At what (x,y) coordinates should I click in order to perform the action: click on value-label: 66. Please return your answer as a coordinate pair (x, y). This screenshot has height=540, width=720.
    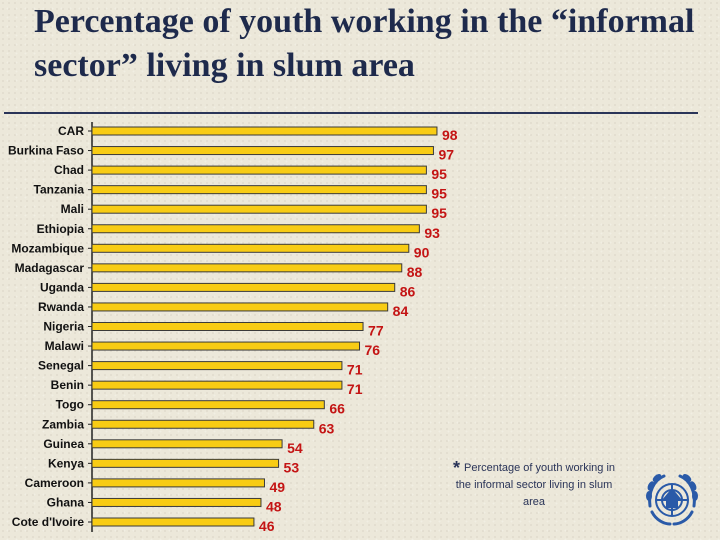
    Looking at the image, I should click on (337, 409).